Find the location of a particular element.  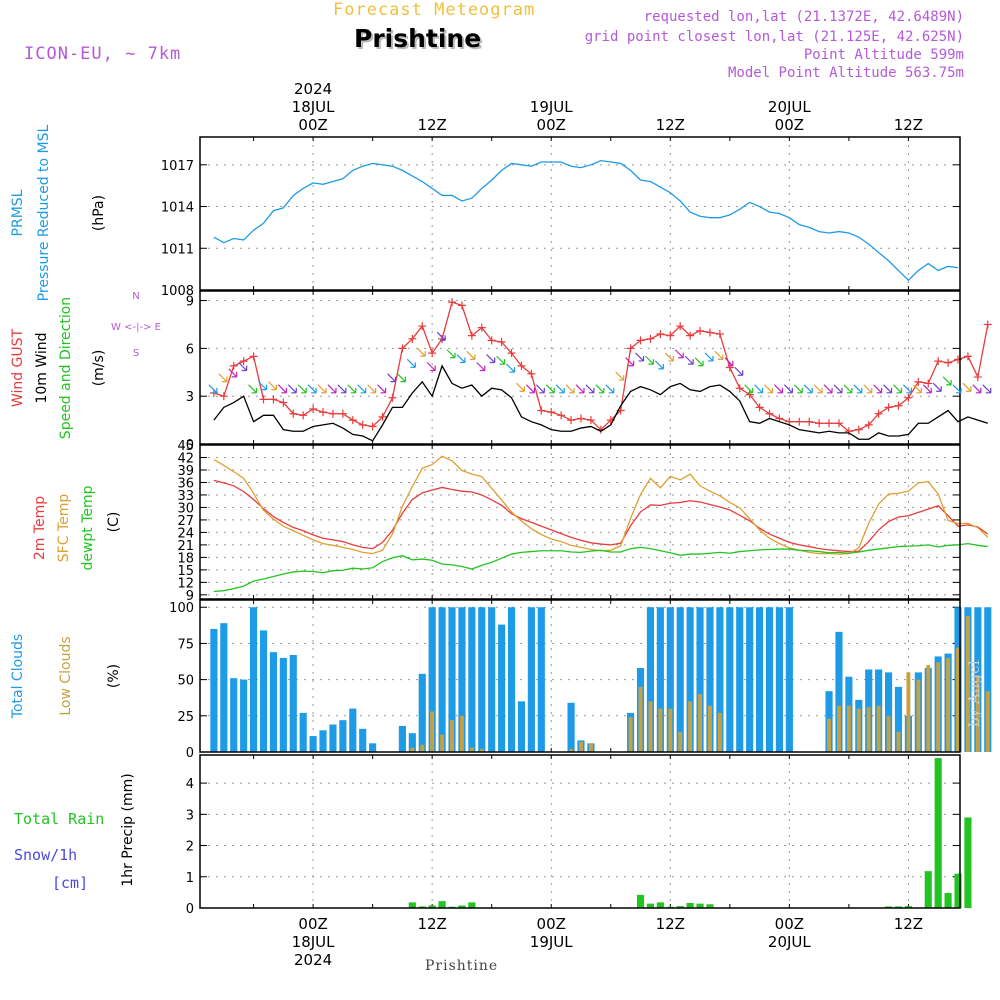

top-time-label: 00Z is located at coordinates (551, 125).